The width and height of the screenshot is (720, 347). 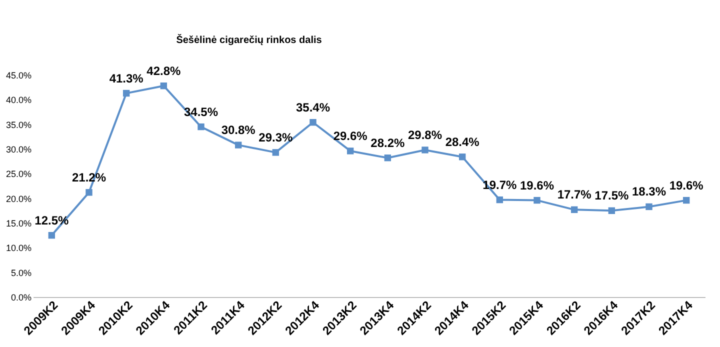 What do you see at coordinates (249, 40) in the screenshot?
I see `chart-title: Šešėlinė cigarečių rinkos dalis` at bounding box center [249, 40].